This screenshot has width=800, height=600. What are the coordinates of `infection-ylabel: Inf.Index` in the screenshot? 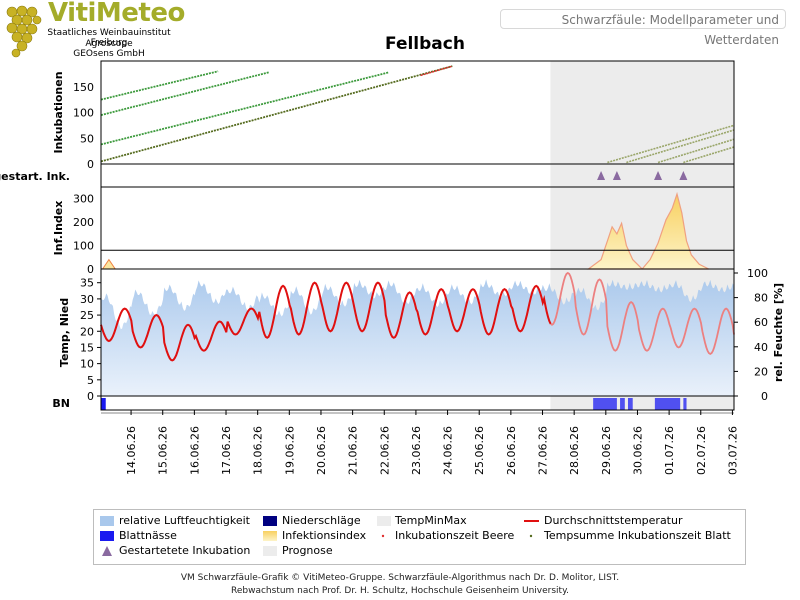 It's located at (58, 228).